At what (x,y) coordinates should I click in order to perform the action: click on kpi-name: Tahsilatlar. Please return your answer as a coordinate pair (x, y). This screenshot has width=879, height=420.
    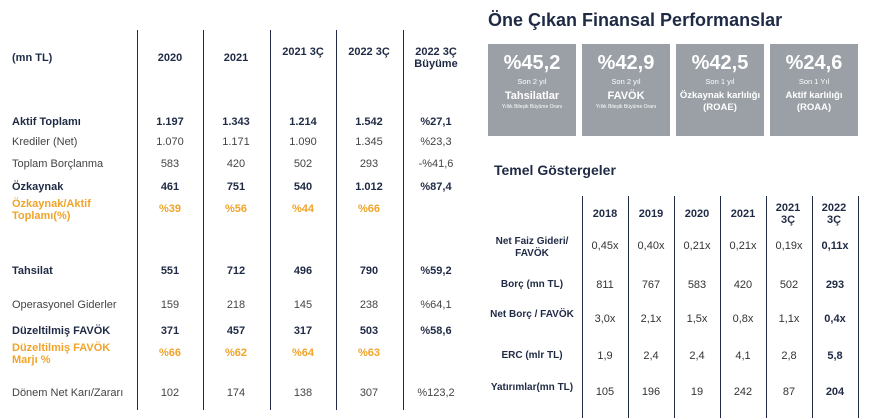
    Looking at the image, I should click on (532, 96).